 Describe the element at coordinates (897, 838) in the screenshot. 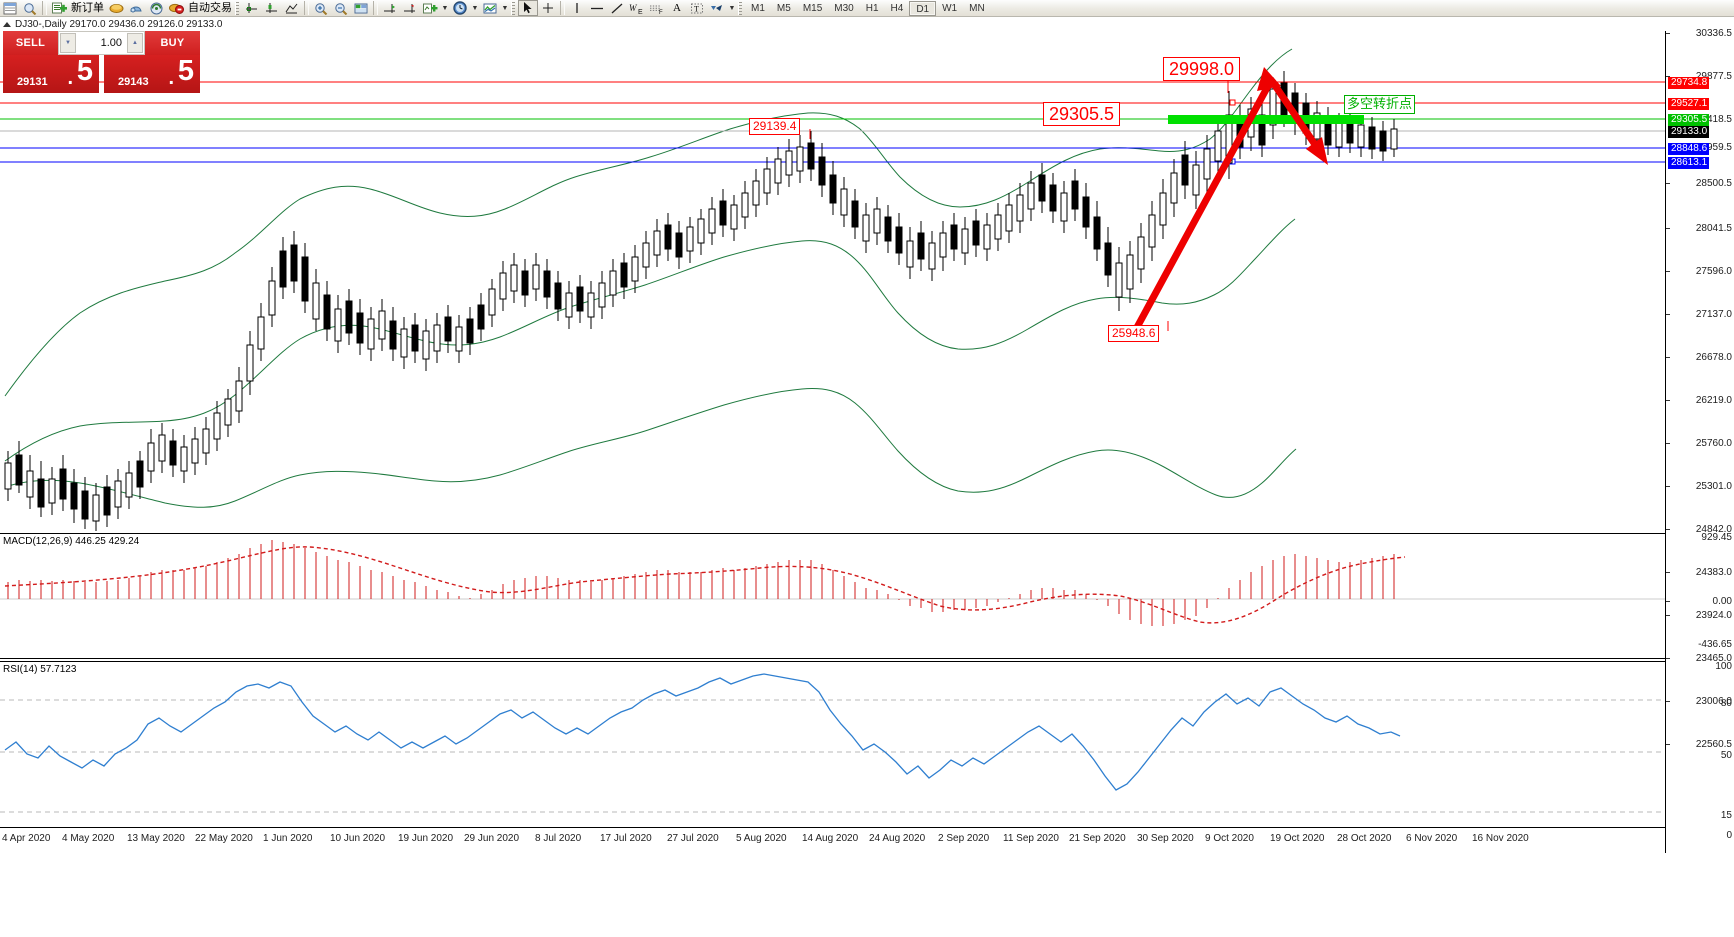

I see `date-label: 24 Aug 2020` at that location.